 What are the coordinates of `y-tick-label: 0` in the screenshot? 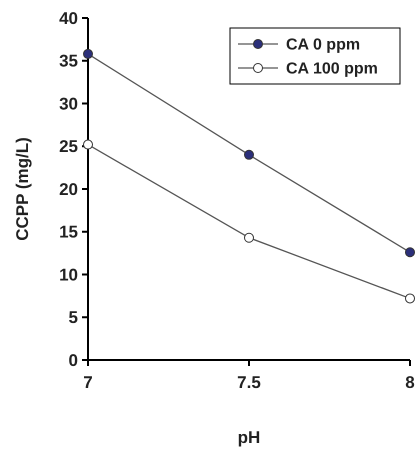 It's located at (73, 360).